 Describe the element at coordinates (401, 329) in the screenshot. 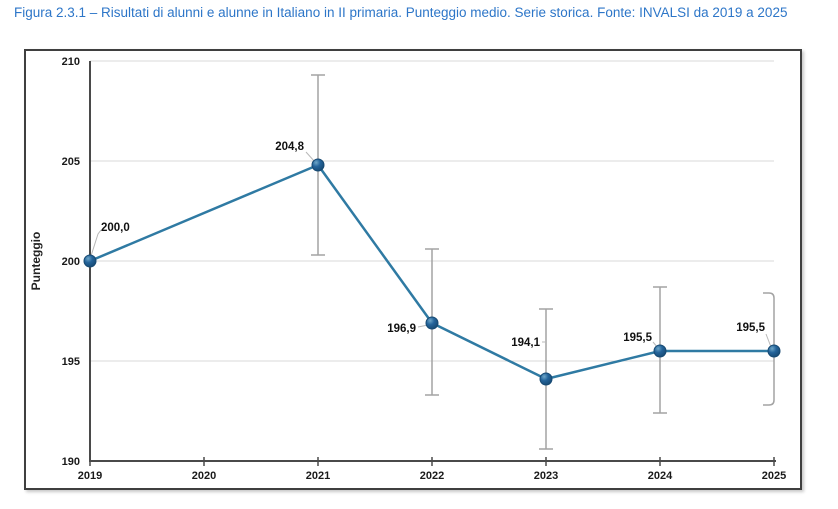

I see `data-label-2022: 196,9` at that location.